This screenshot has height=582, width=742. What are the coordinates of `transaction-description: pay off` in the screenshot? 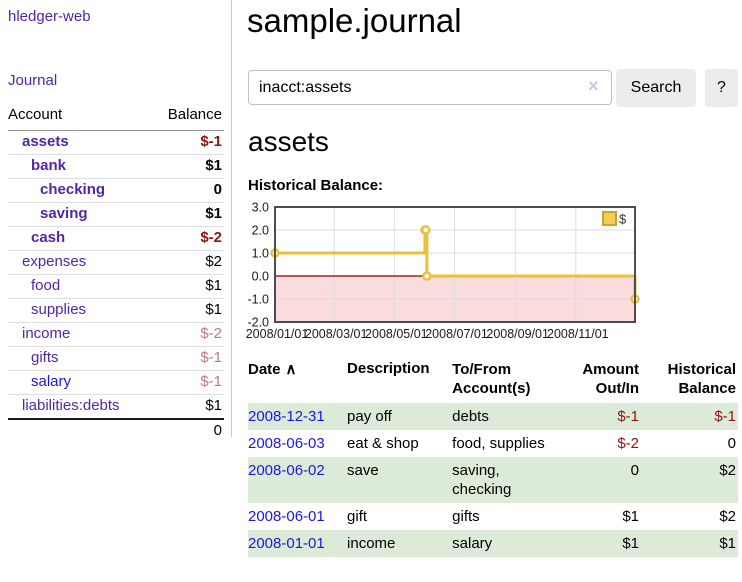 It's located at (369, 416).